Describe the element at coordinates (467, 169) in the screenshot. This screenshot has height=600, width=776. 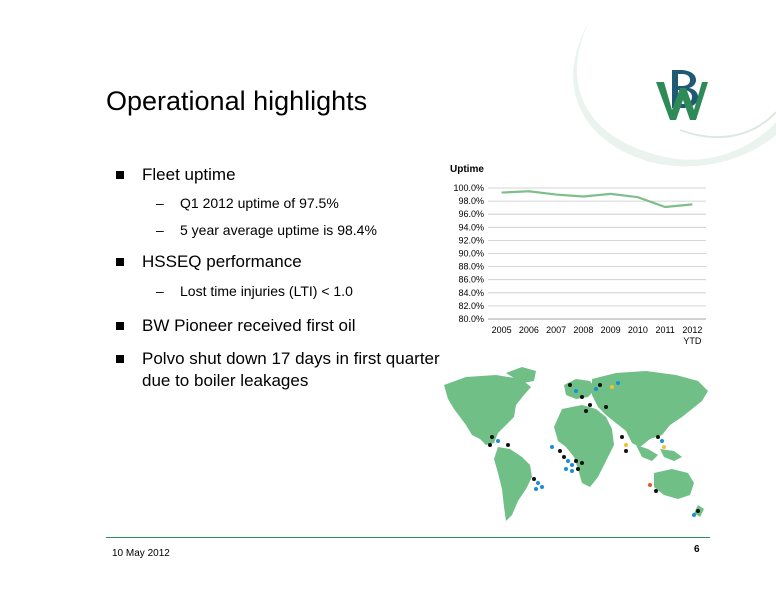
I see `chart-title: Uptime` at that location.